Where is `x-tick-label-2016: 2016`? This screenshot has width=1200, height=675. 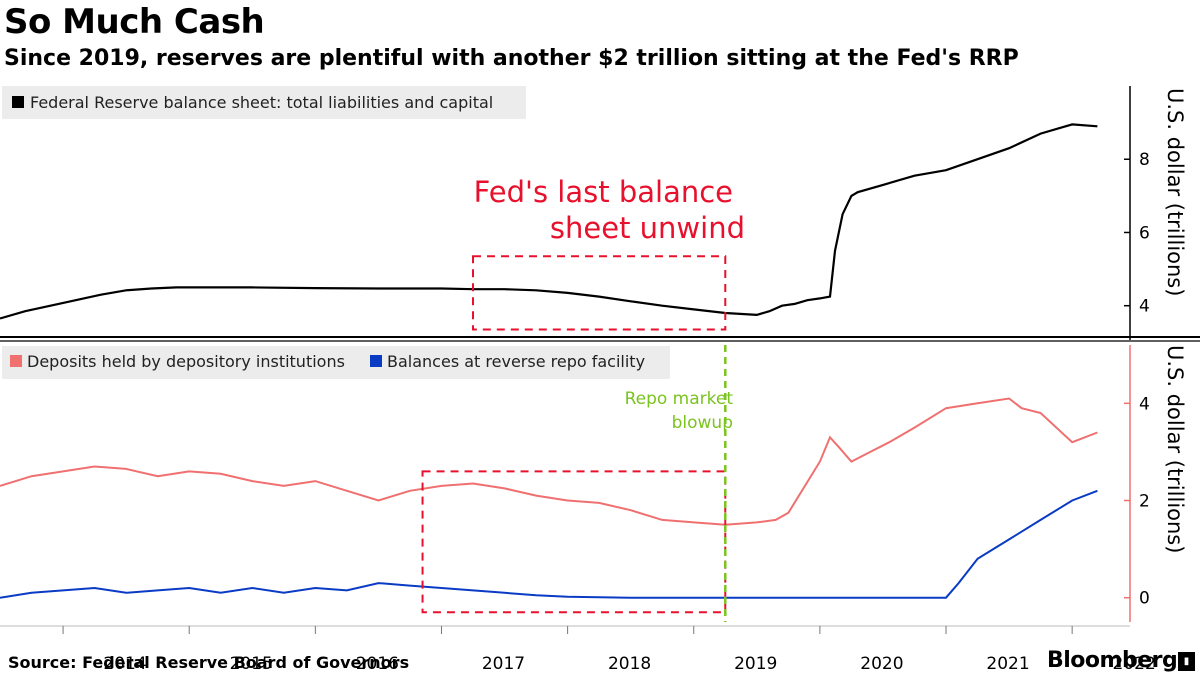 x-tick-label-2016: 2016 is located at coordinates (377, 664).